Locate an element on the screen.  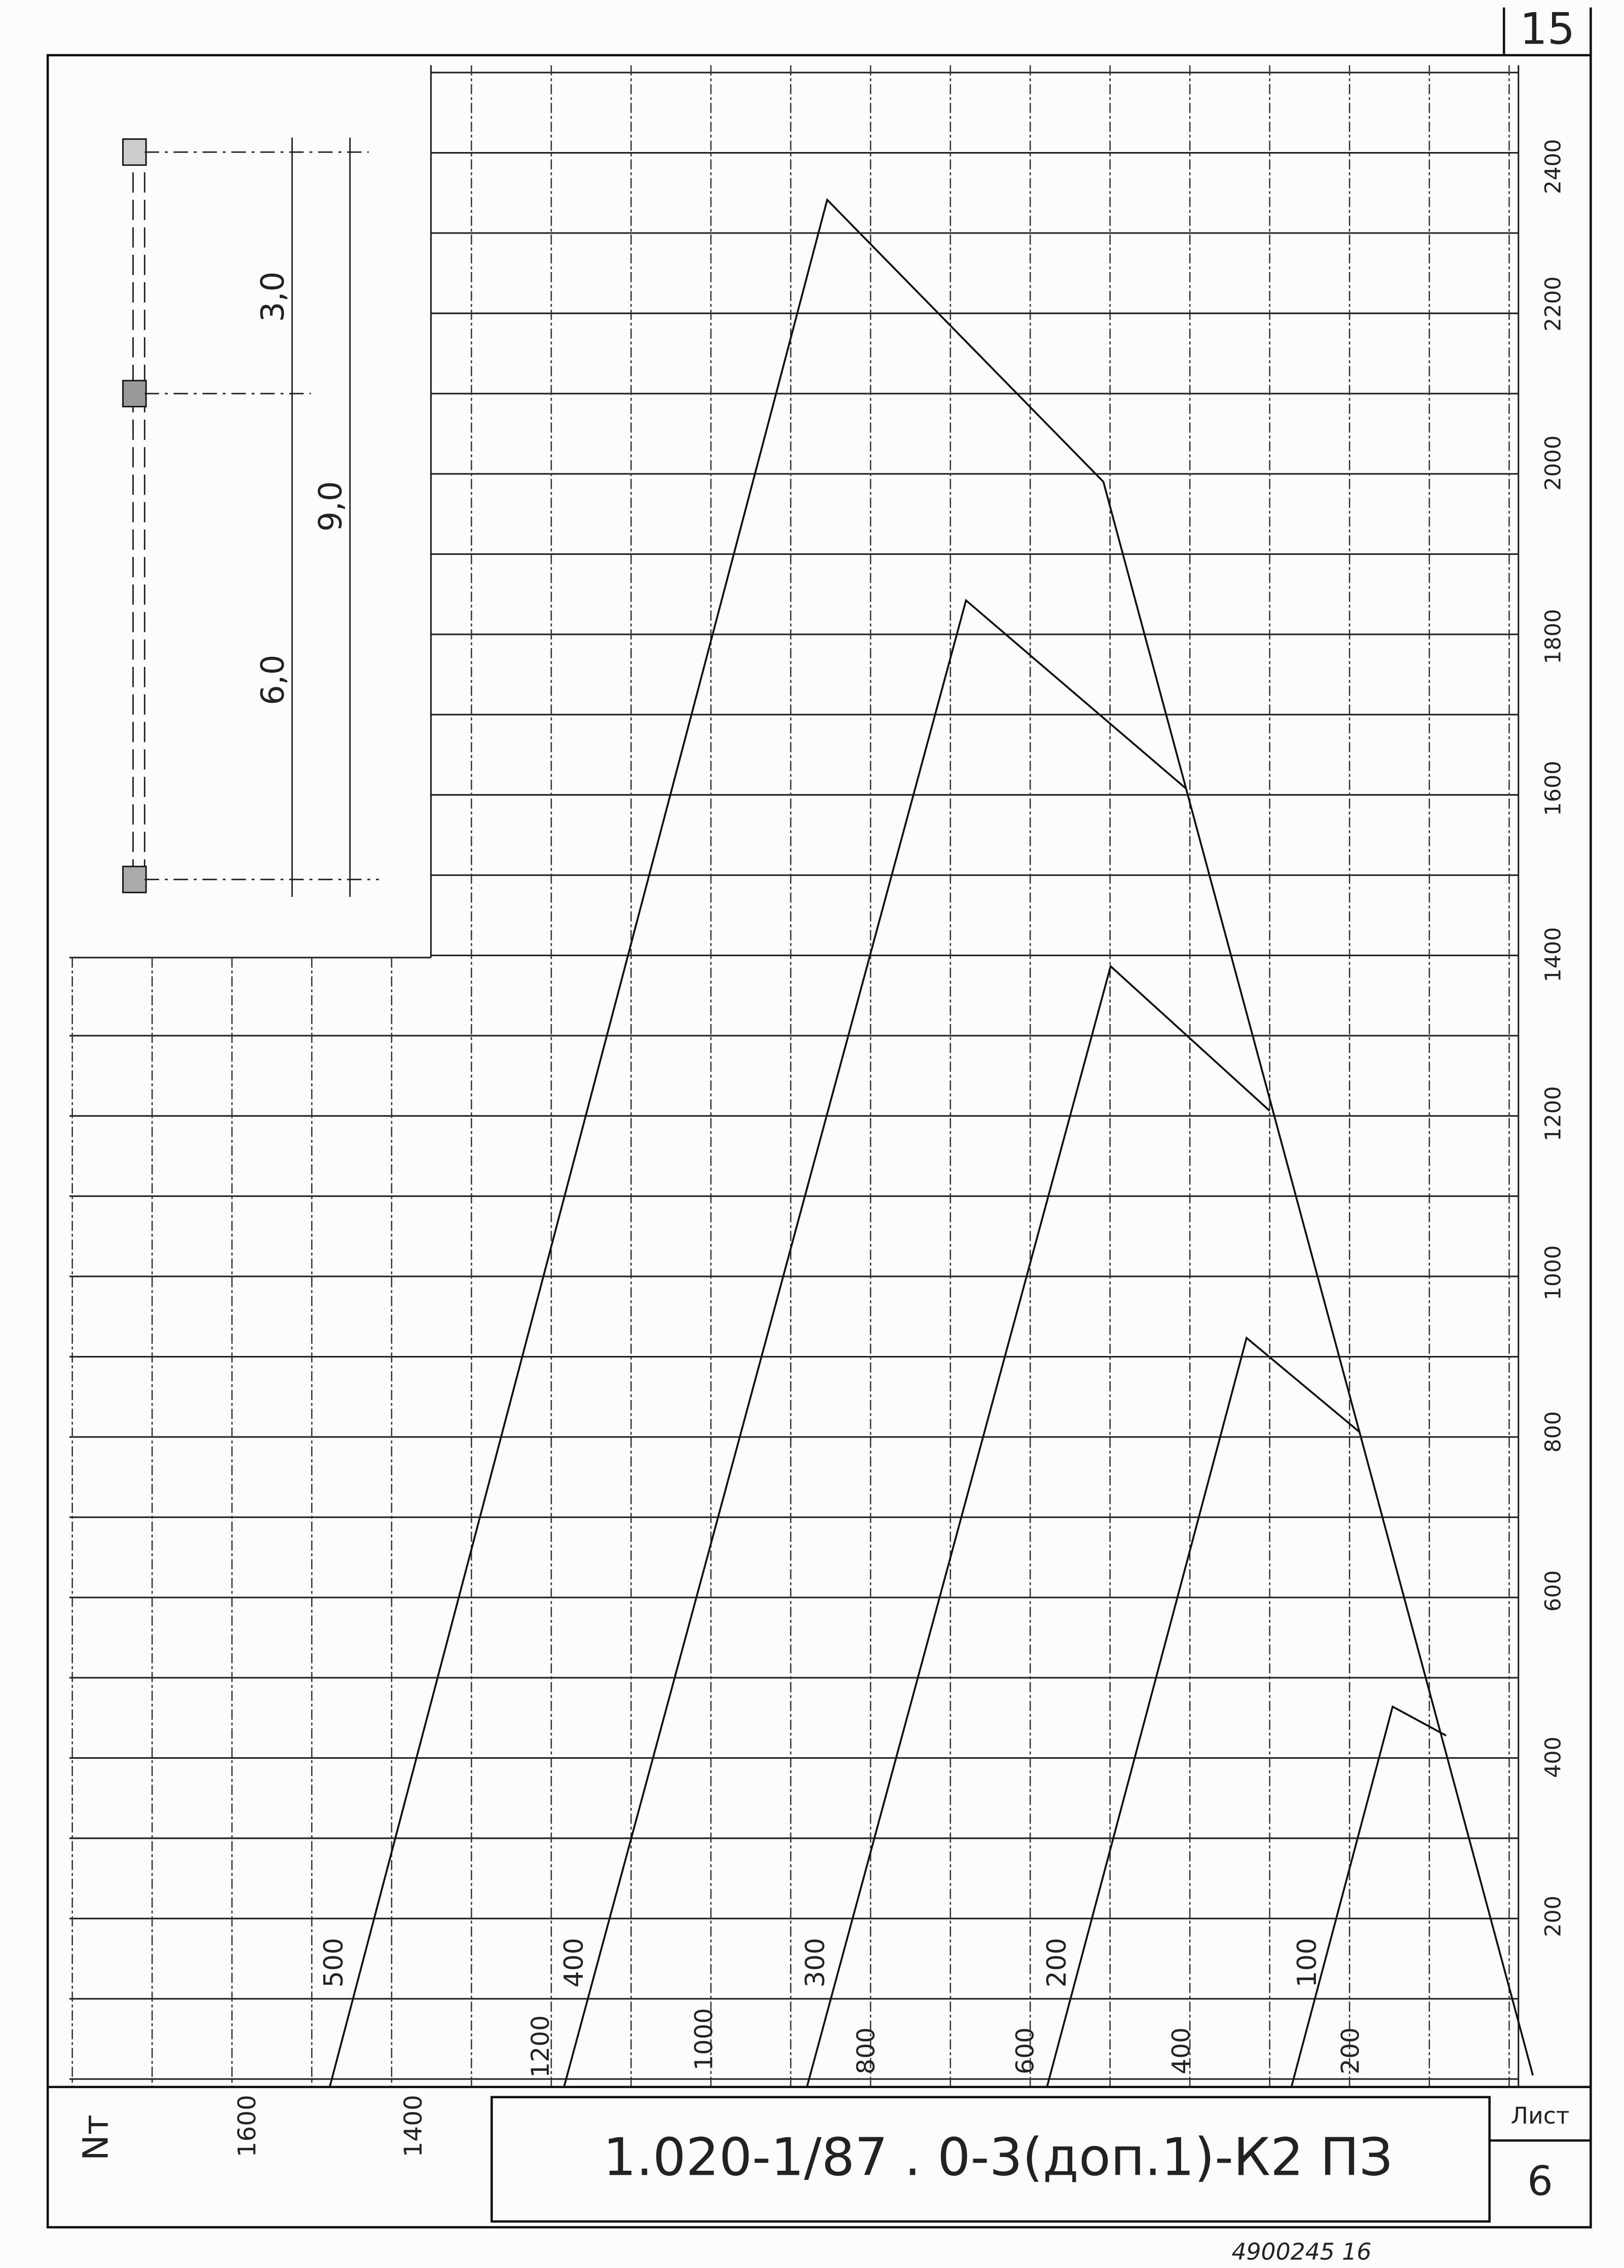
sheet-number: 6 is located at coordinates (1540, 2181).